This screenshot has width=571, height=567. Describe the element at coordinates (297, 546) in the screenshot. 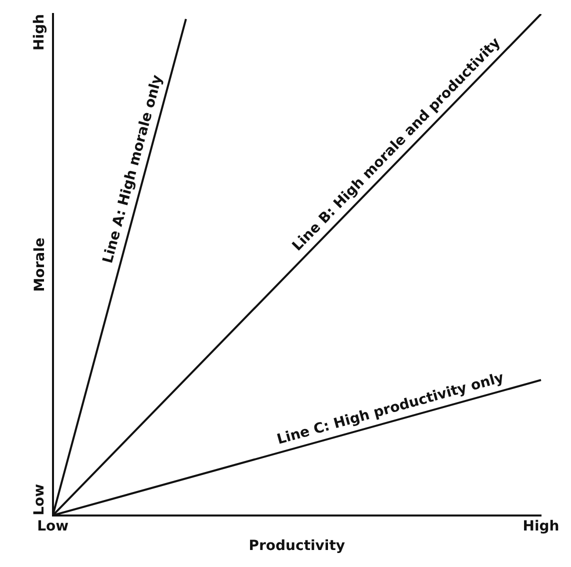

I see `x-axis-title: Productivity` at that location.